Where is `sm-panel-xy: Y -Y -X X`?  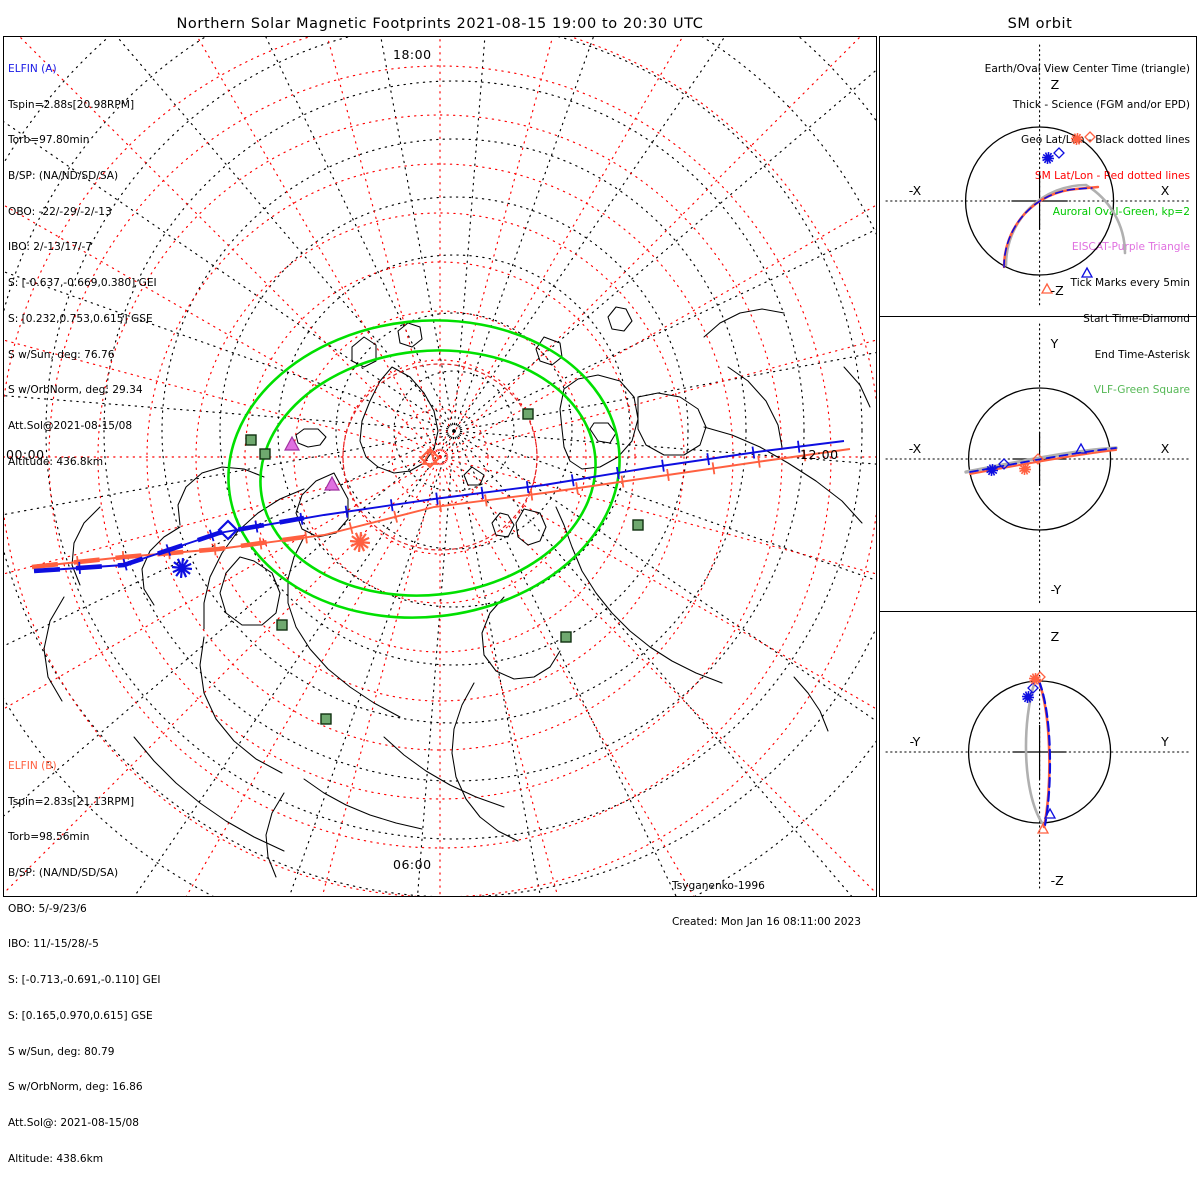 sm-panel-xy: Y -Y -X X is located at coordinates (1038, 463).